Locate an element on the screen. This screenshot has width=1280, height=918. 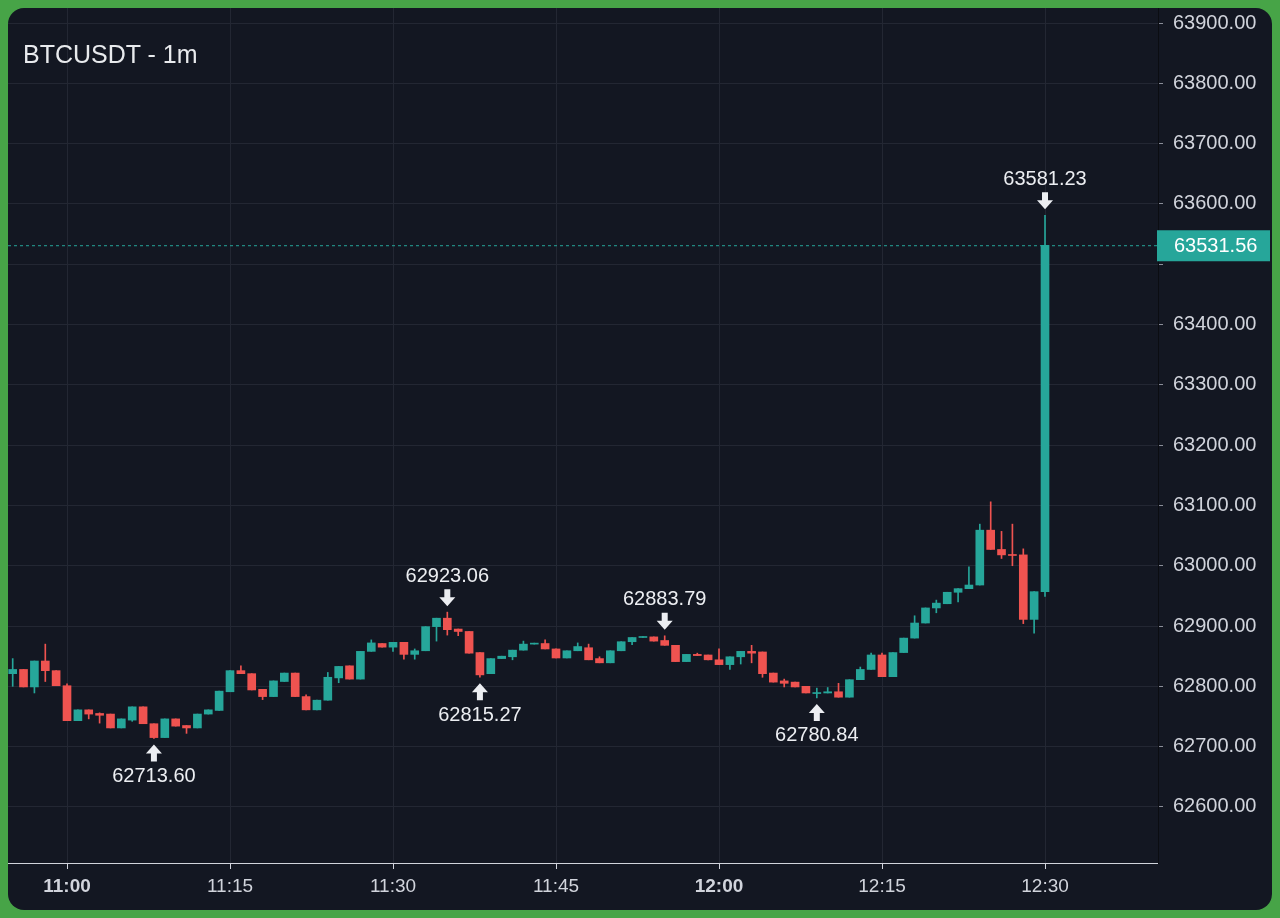
y-tick-label: 63900.00 is located at coordinates (1215, 21).